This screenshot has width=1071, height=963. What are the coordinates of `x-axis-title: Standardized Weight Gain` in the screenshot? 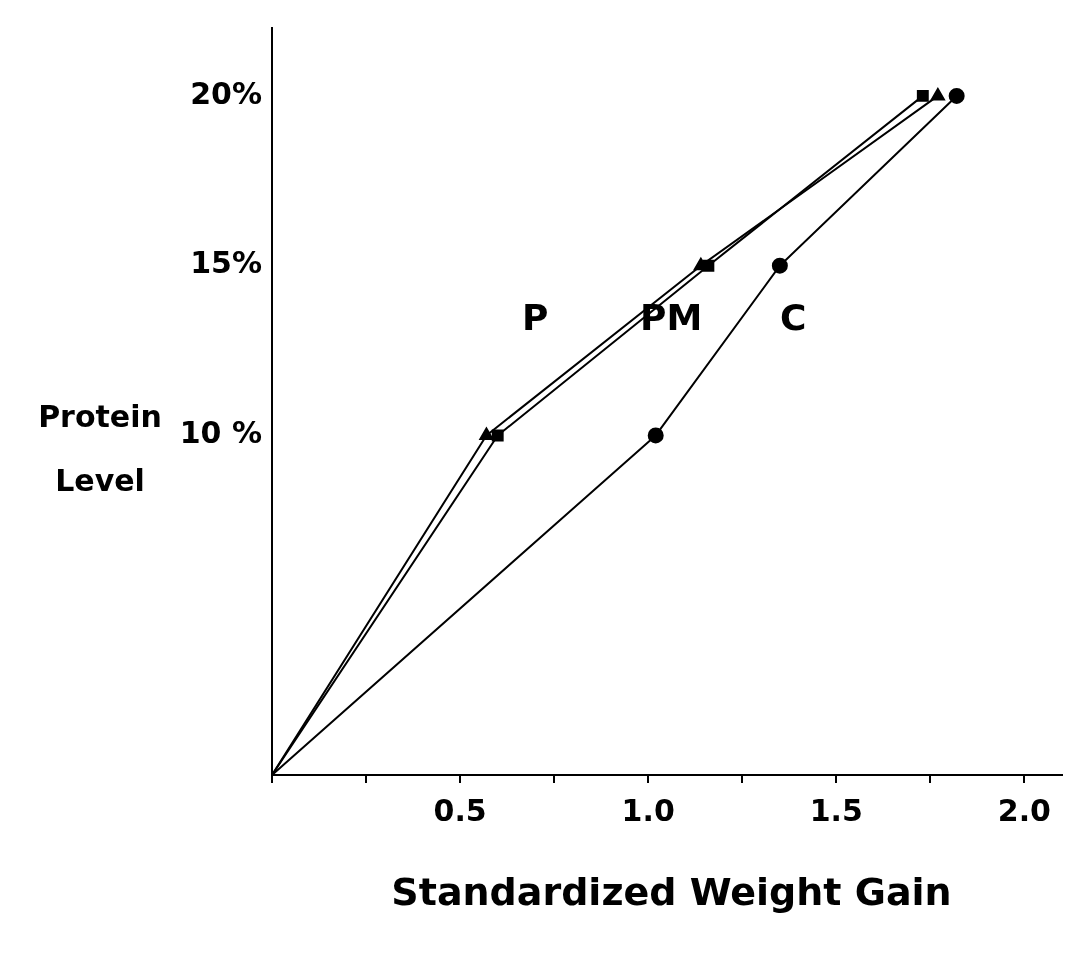 It's located at (671, 892).